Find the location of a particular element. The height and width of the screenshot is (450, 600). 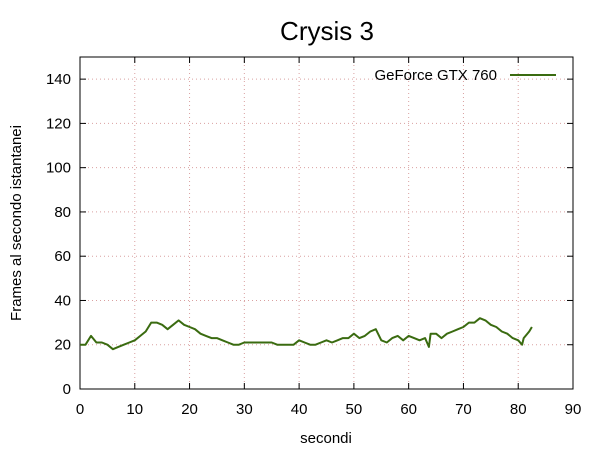

x-tick-label: 0 is located at coordinates (80, 409).